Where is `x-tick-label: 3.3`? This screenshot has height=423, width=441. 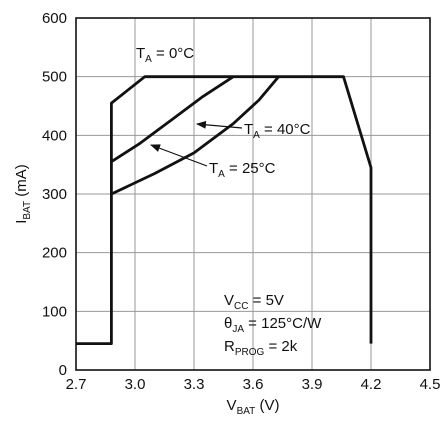 x-tick-label: 3.3 is located at coordinates (194, 384).